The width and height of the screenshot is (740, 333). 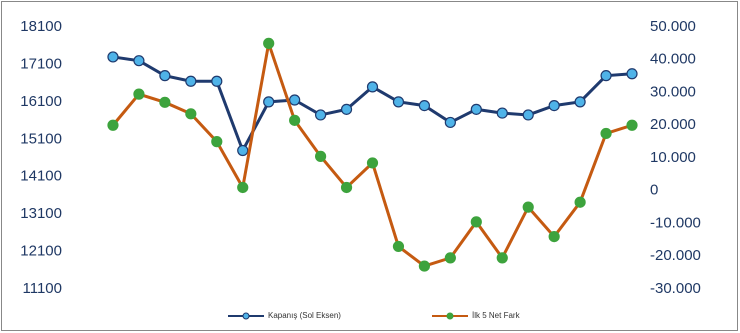 What do you see at coordinates (41, 138) in the screenshot?
I see `y-tick-label: 15100` at bounding box center [41, 138].